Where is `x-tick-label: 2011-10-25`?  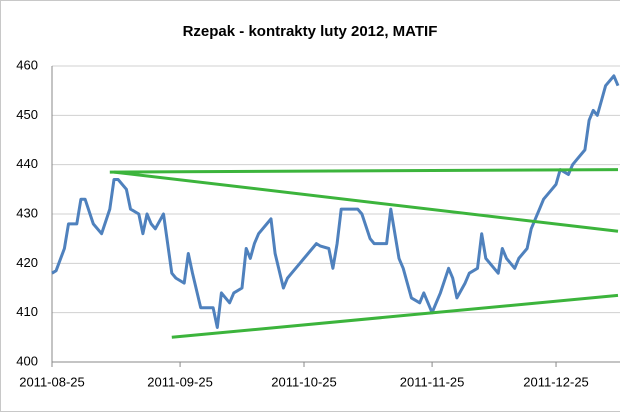 x-tick-label: 2011-10-25 is located at coordinates (304, 381).